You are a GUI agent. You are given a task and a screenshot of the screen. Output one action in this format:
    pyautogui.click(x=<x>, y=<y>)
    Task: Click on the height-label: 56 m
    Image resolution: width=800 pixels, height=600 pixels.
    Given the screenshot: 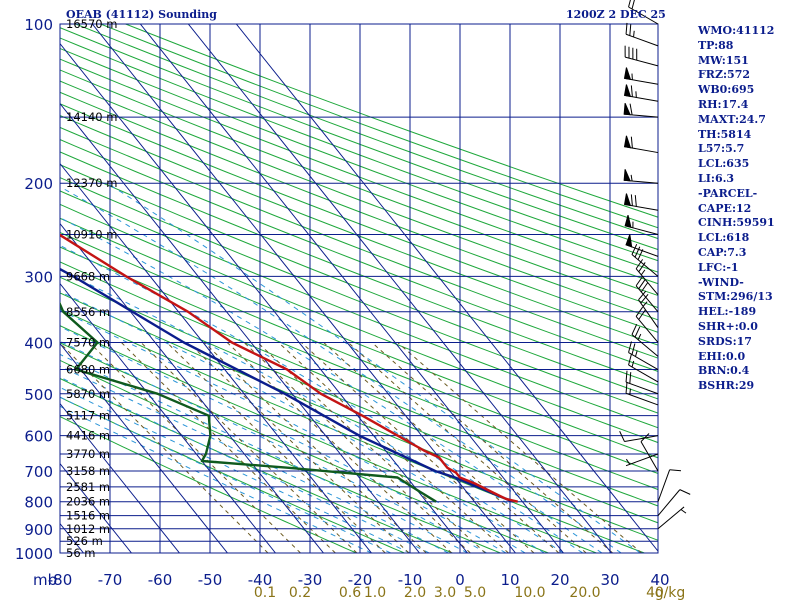 What is the action you would take?
    pyautogui.click(x=81, y=553)
    